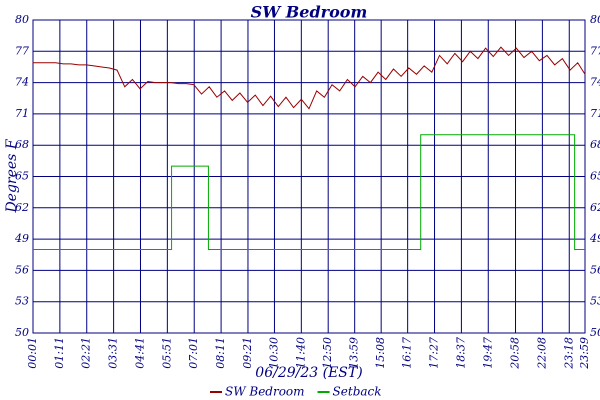 The width and height of the screenshot is (600, 400). What do you see at coordinates (220, 353) in the screenshot?
I see `x-tick-label: 08:11` at bounding box center [220, 353].